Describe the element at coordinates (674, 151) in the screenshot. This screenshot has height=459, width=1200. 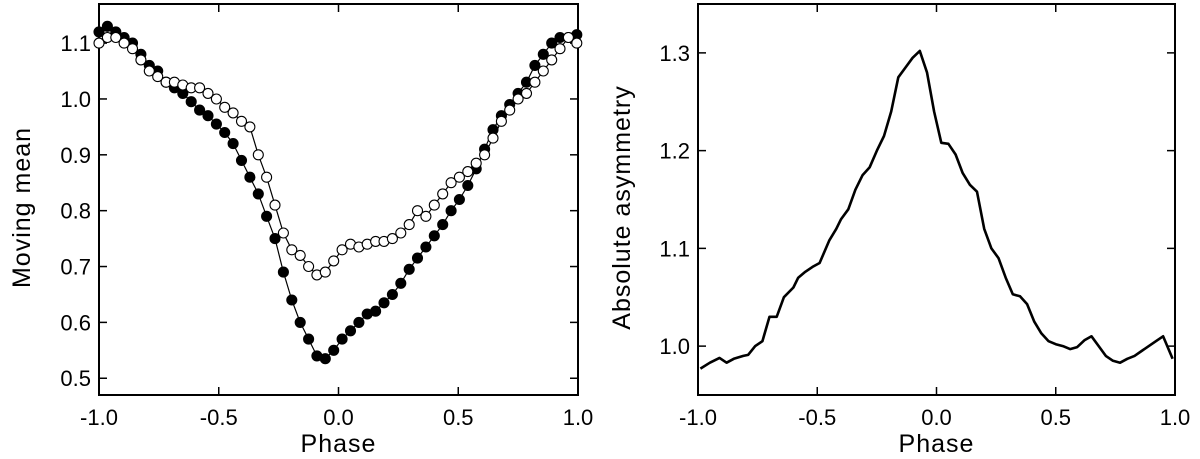
I see `y-tick-label: 1.2` at that location.